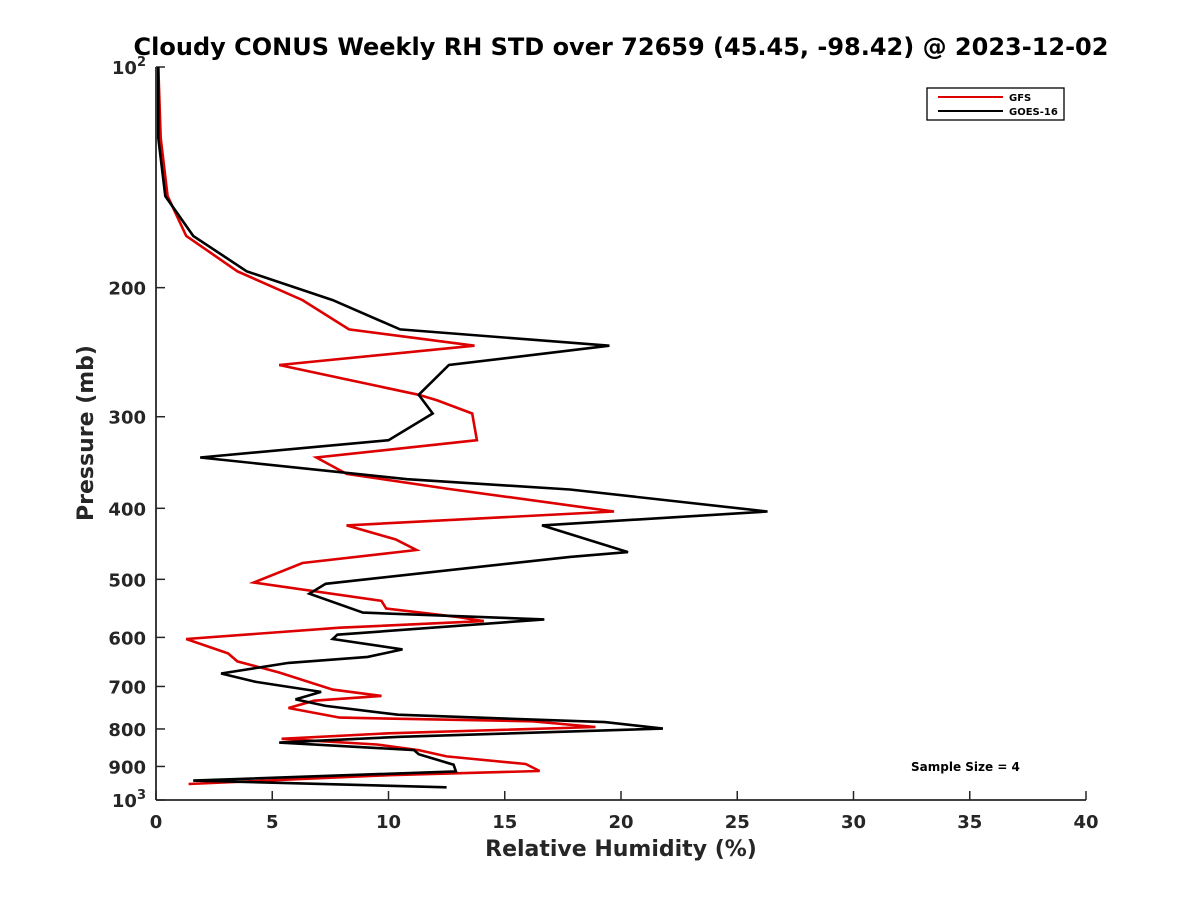 This screenshot has height=900, width=1200. I want to click on x-ticks: 0 5 10 15 20 25 30 35 40, so click(624, 812).